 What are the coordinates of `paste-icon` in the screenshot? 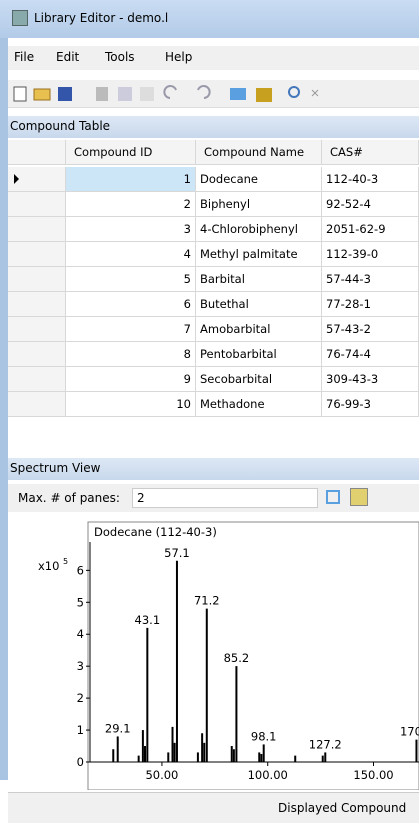 It's located at (147, 94).